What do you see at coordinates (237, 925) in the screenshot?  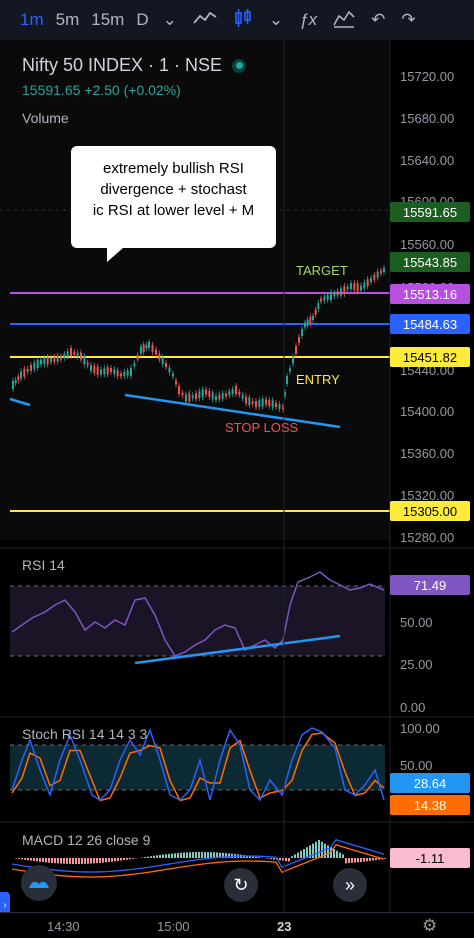 I see `time-axis: 14:30 15:00 23 ⚙` at bounding box center [237, 925].